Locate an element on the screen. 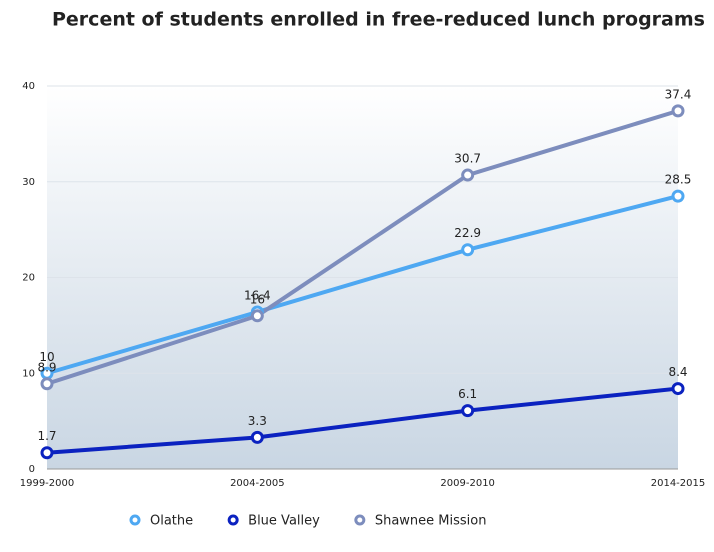  data-label: 1.7 is located at coordinates (46, 436).